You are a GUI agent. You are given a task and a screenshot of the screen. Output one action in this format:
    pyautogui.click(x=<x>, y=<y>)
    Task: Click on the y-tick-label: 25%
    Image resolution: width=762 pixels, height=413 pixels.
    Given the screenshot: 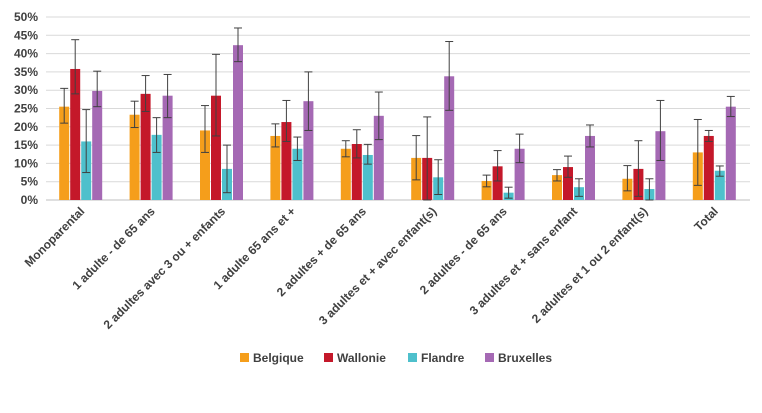 What is the action you would take?
    pyautogui.click(x=26, y=109)
    